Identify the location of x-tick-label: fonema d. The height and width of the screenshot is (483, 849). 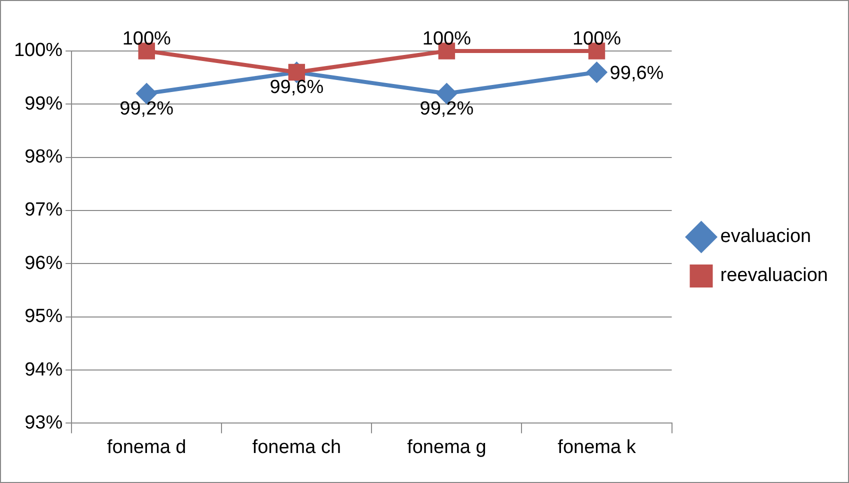
(146, 447).